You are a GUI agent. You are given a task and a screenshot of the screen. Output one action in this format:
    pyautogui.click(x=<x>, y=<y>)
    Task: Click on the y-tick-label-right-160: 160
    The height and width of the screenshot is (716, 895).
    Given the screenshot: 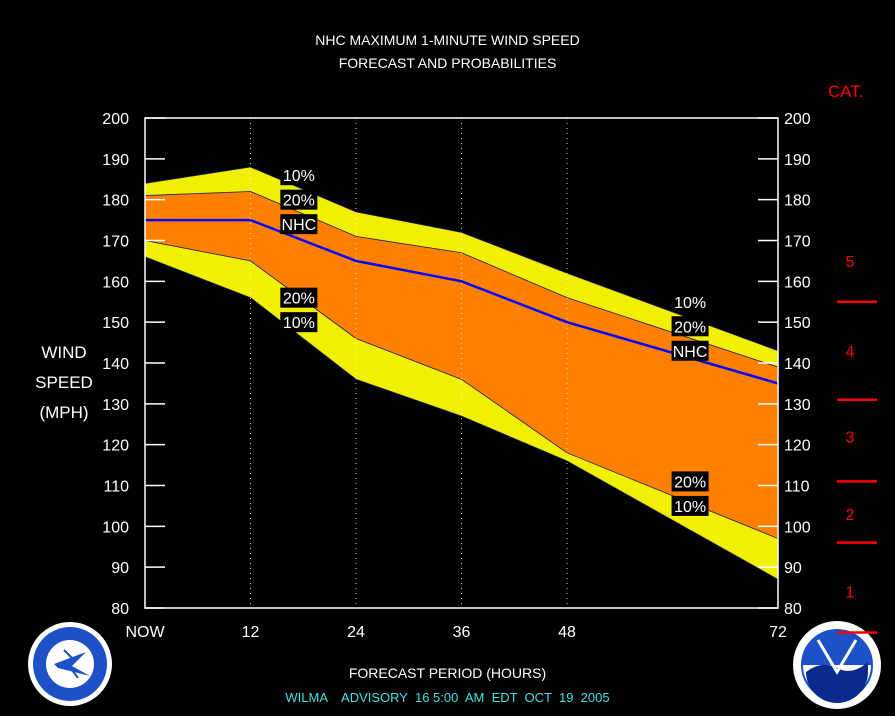 What is the action you would take?
    pyautogui.click(x=797, y=282)
    